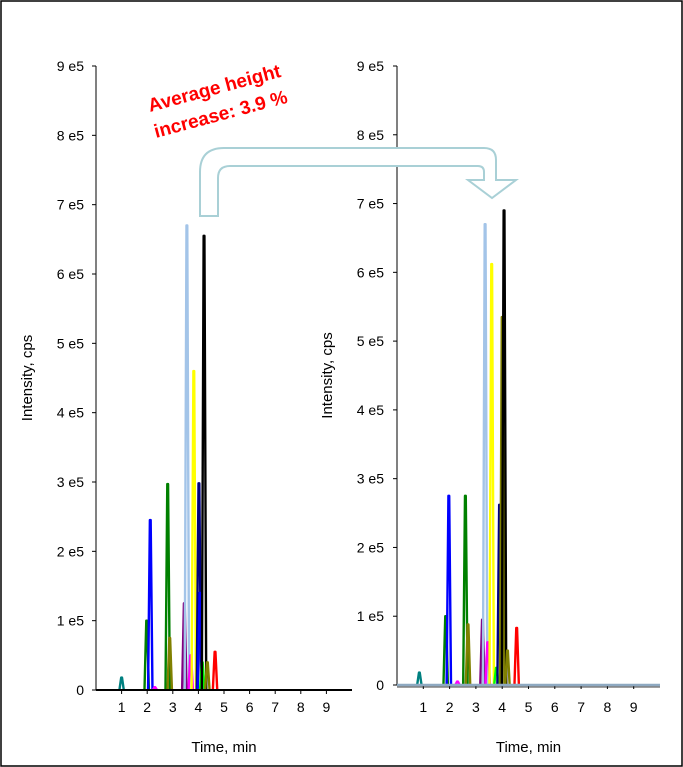 This screenshot has height=767, width=683. I want to click on comparison-arrow, so click(359, 182).